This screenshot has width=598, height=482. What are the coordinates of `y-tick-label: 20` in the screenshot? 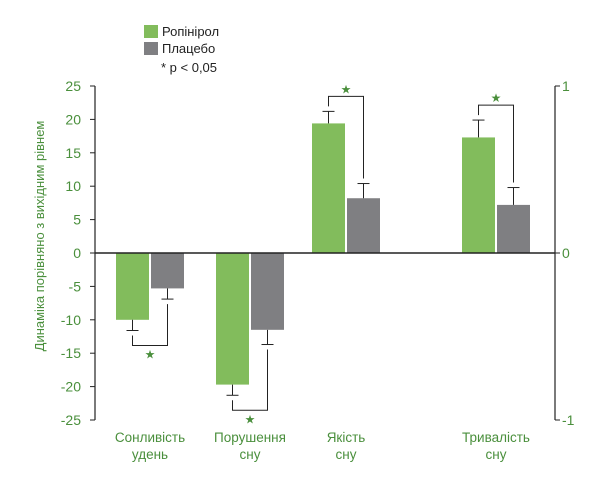 It's located at (73, 119).